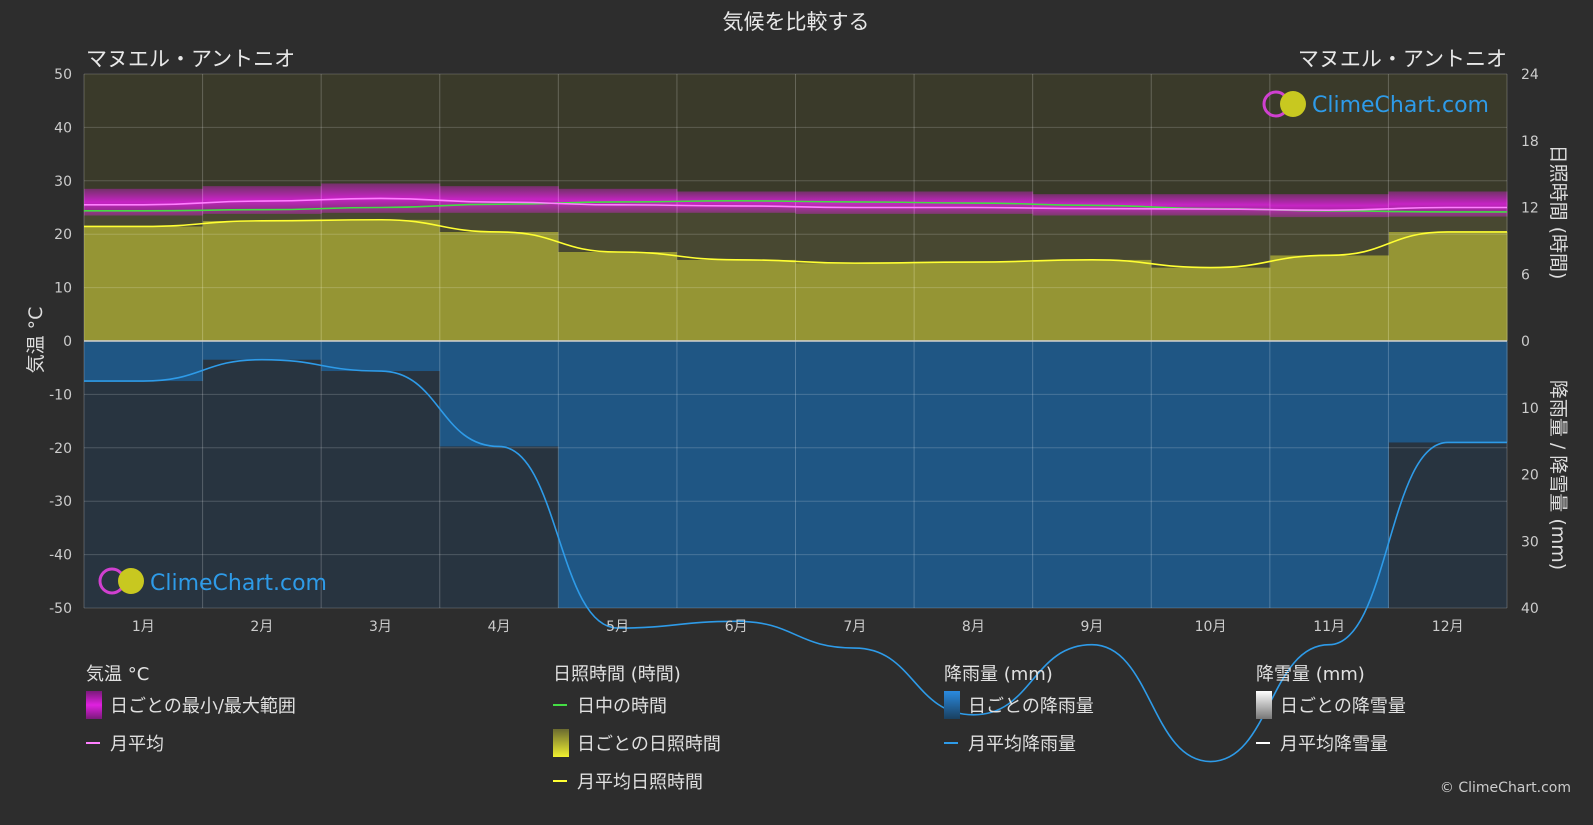  Describe the element at coordinates (1530, 142) in the screenshot. I see `tick-label-right-top: 18` at that location.